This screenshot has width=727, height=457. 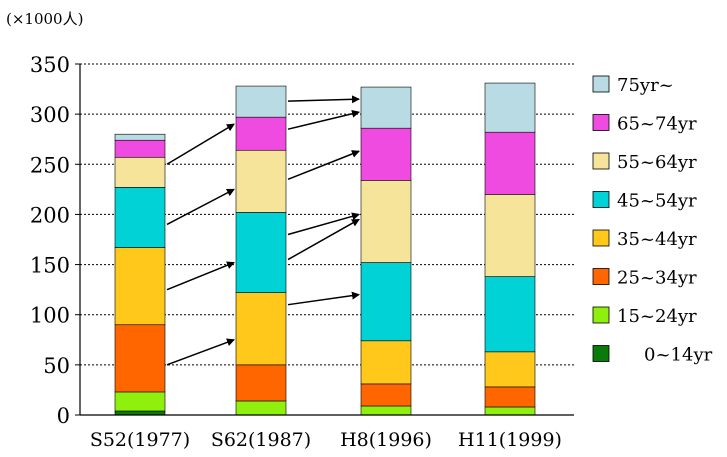 I want to click on legend-label: 25~34yr, so click(x=657, y=278).